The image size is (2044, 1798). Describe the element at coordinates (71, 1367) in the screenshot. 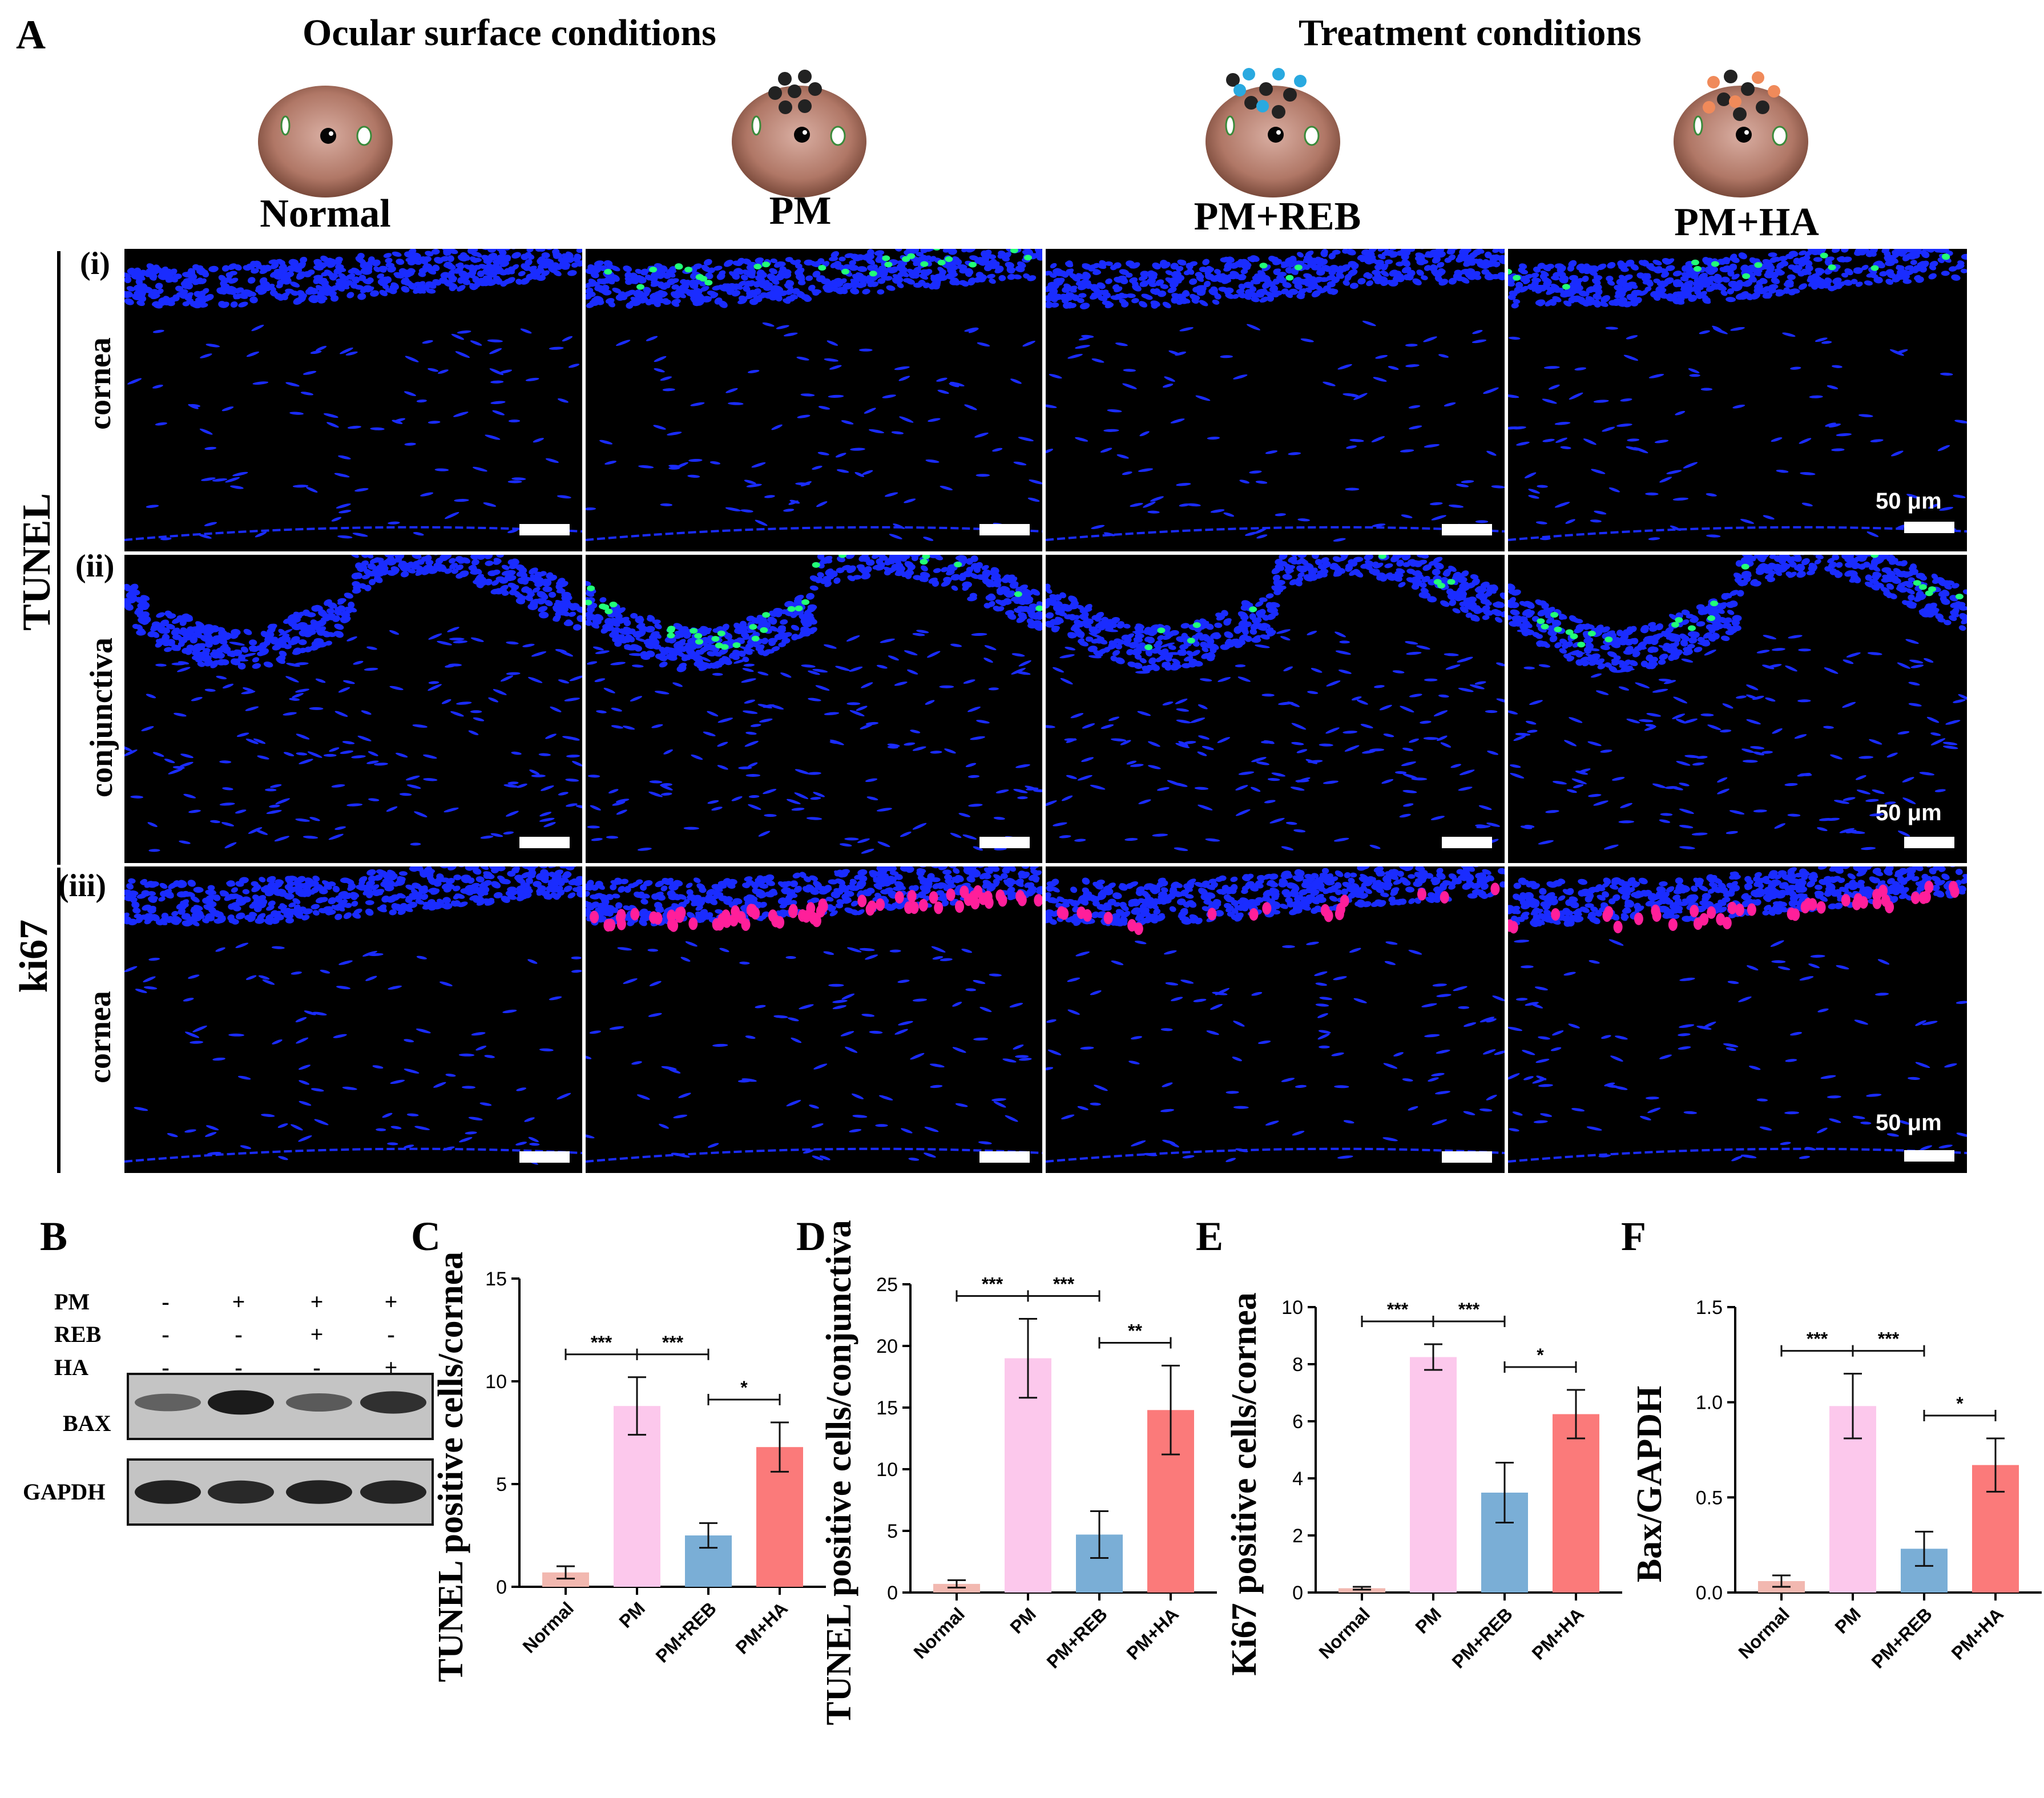

I see `blot-treatment-label-ha: HA` at that location.